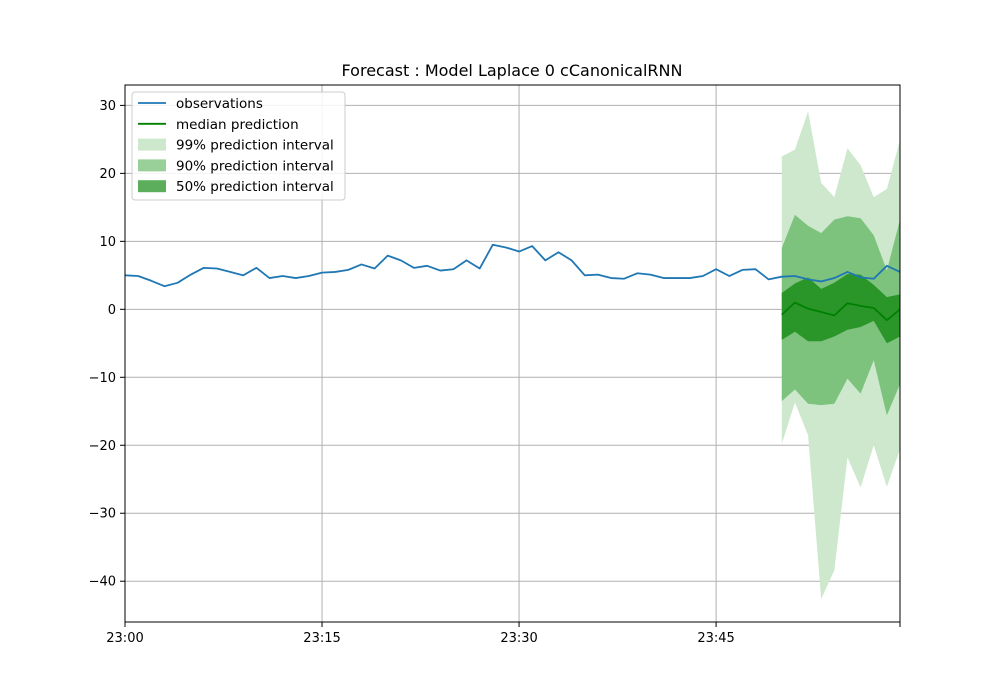 Image resolution: width=1000 pixels, height=700 pixels. Describe the element at coordinates (107, 106) in the screenshot. I see `y-tick-label: 30` at that location.